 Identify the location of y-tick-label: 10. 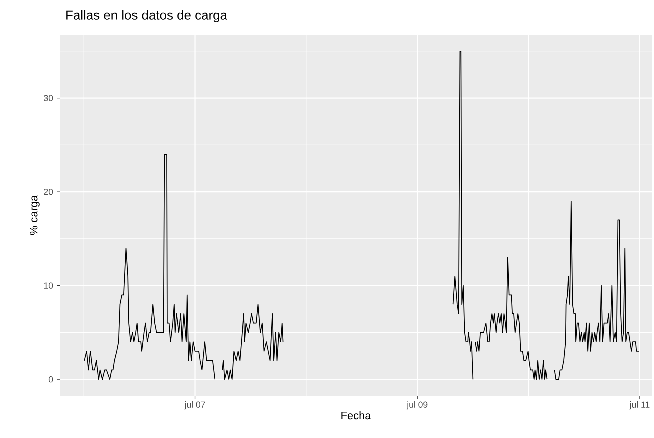
(49, 285).